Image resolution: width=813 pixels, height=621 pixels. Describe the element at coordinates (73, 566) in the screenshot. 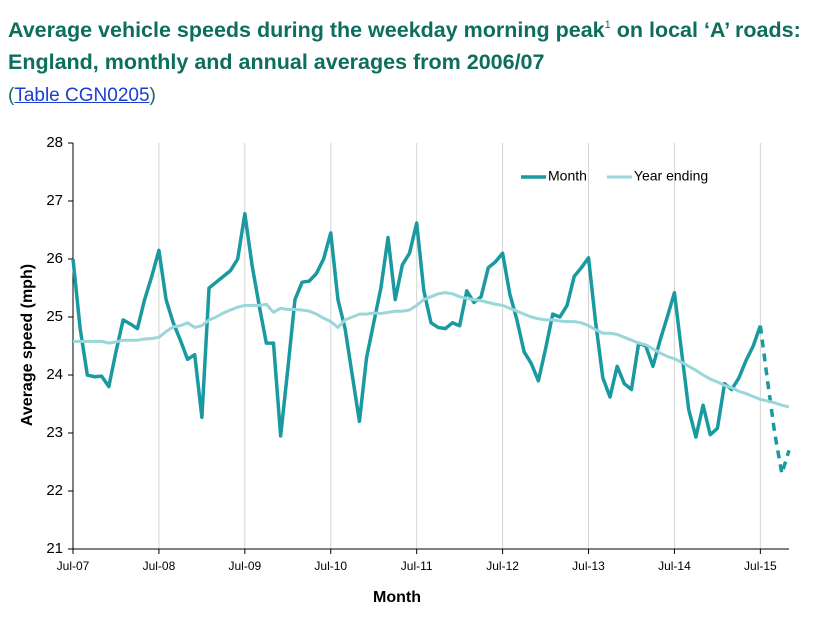

I see `x-tick-label: Jul-07` at that location.